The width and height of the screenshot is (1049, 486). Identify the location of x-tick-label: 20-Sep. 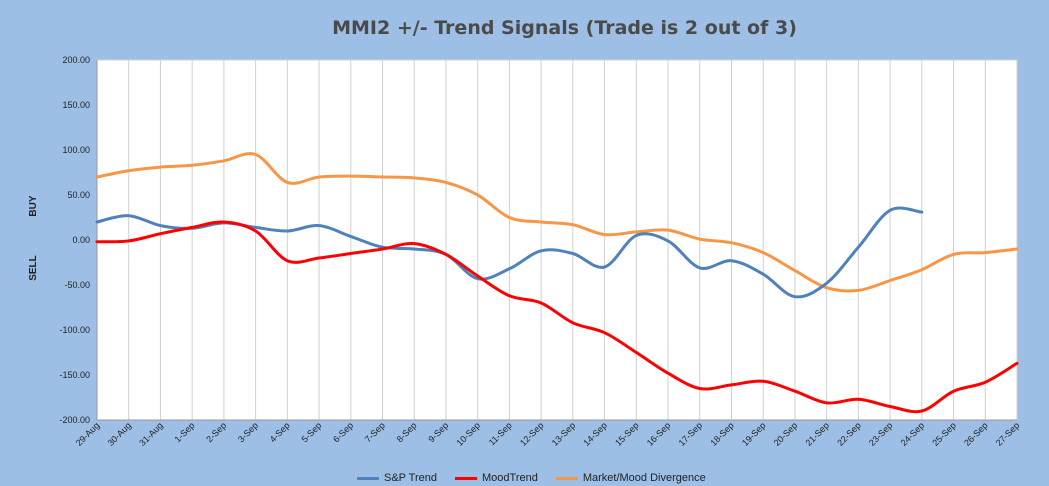
(786, 434).